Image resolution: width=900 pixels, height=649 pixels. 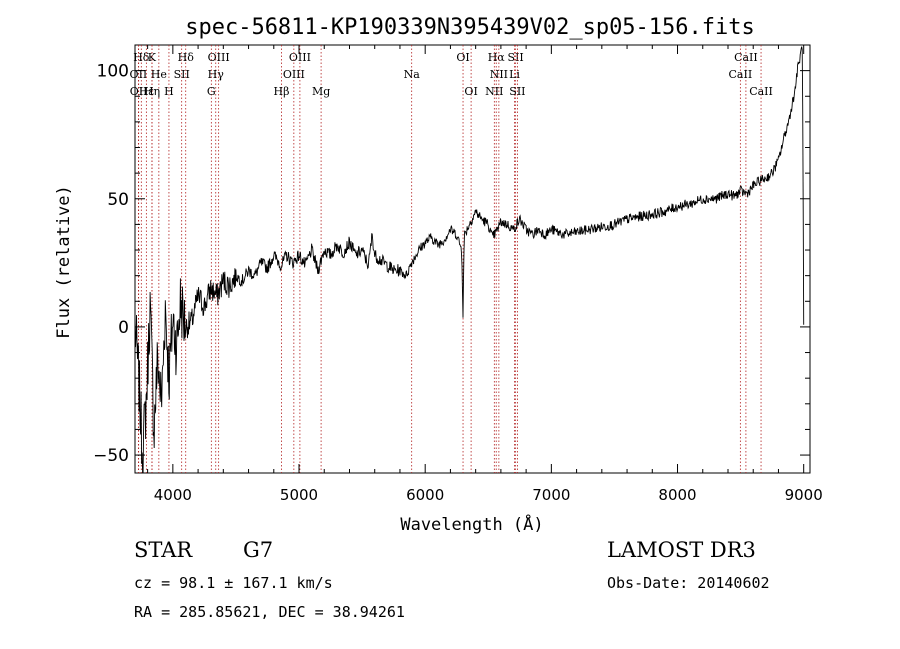 What do you see at coordinates (269, 612) in the screenshot?
I see `coordinates: RA = 285.85621, DEC = 38.94261` at bounding box center [269, 612].